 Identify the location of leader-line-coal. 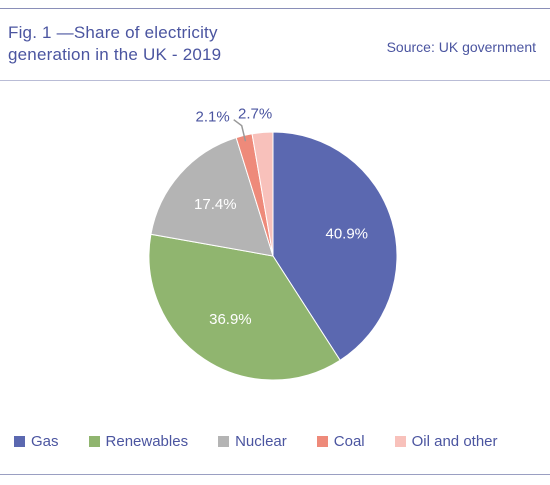
(240, 130).